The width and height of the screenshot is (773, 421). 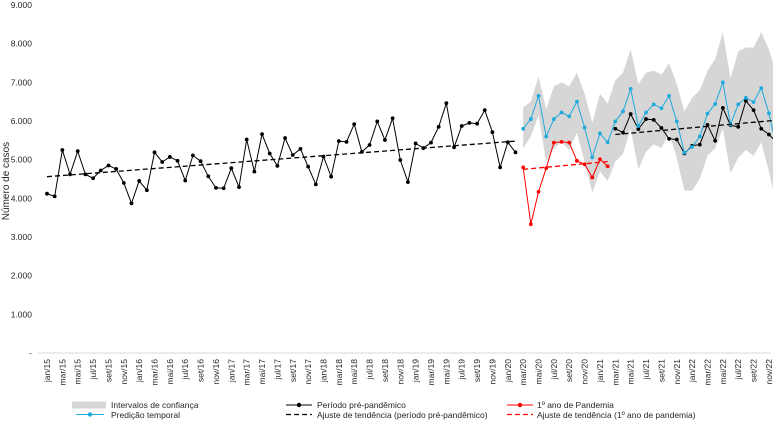 What do you see at coordinates (308, 372) in the screenshot?
I see `x-tick-label: nov/17` at bounding box center [308, 372].